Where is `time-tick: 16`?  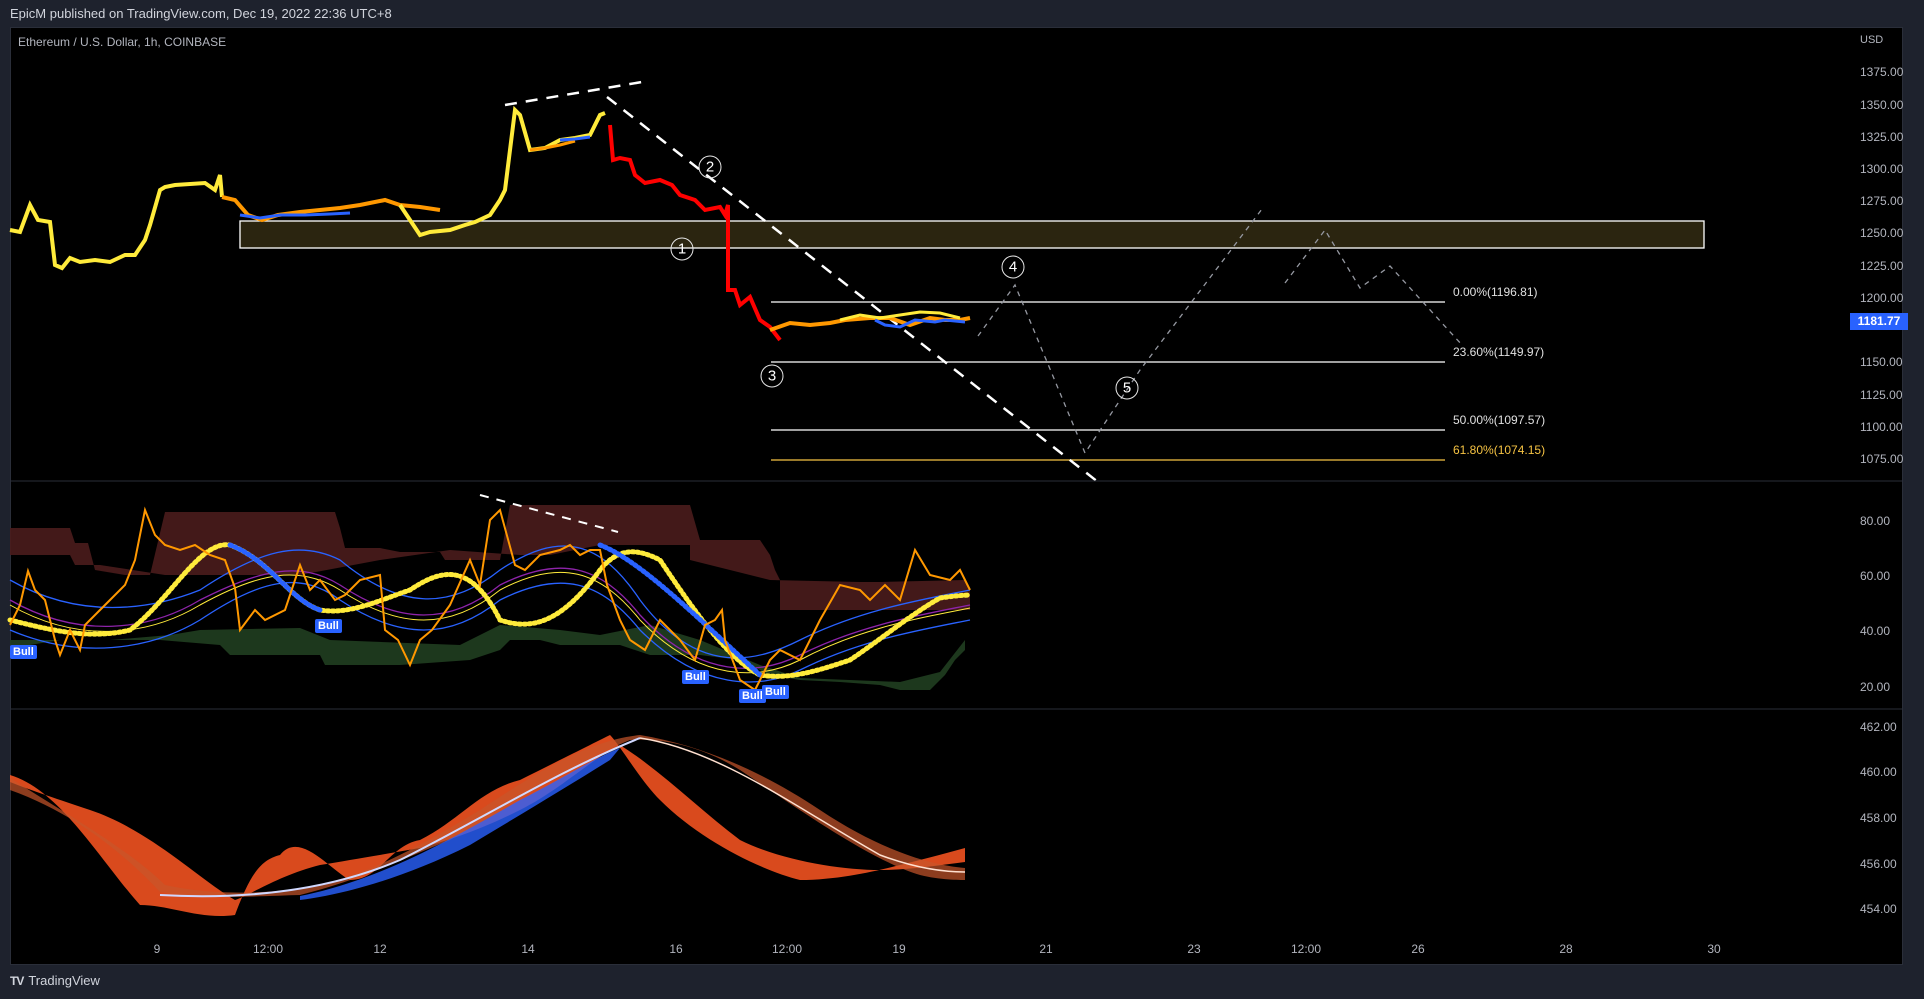 time-tick: 16 is located at coordinates (676, 949).